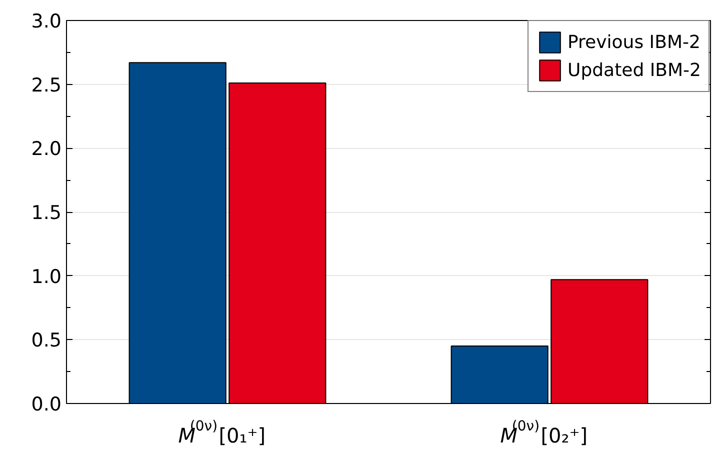 The image size is (712, 461). I want to click on y-tick-label: 3.0, so click(46, 21).